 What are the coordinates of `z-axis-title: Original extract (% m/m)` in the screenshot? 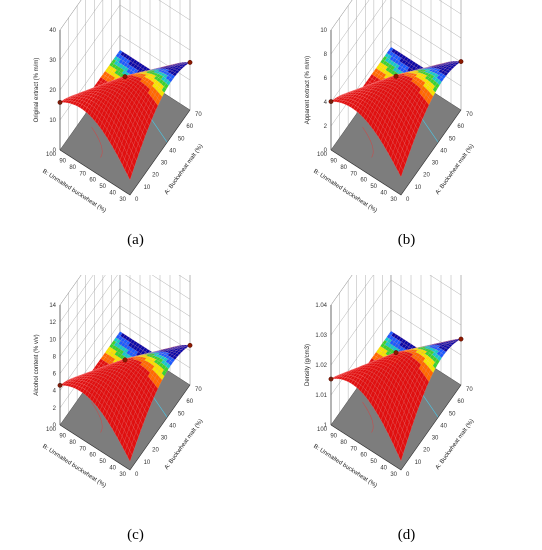 It's located at (37, 90).